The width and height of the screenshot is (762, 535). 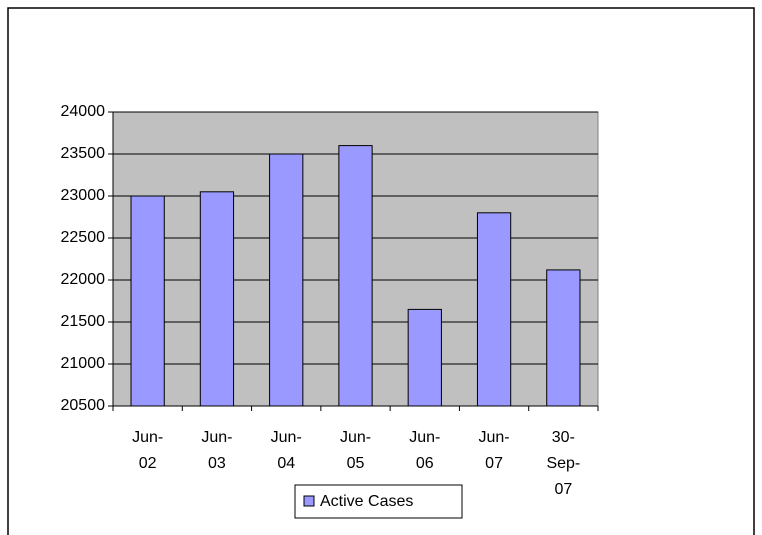 What do you see at coordinates (286, 450) in the screenshot?
I see `x-tick-label: Jun- 04` at bounding box center [286, 450].